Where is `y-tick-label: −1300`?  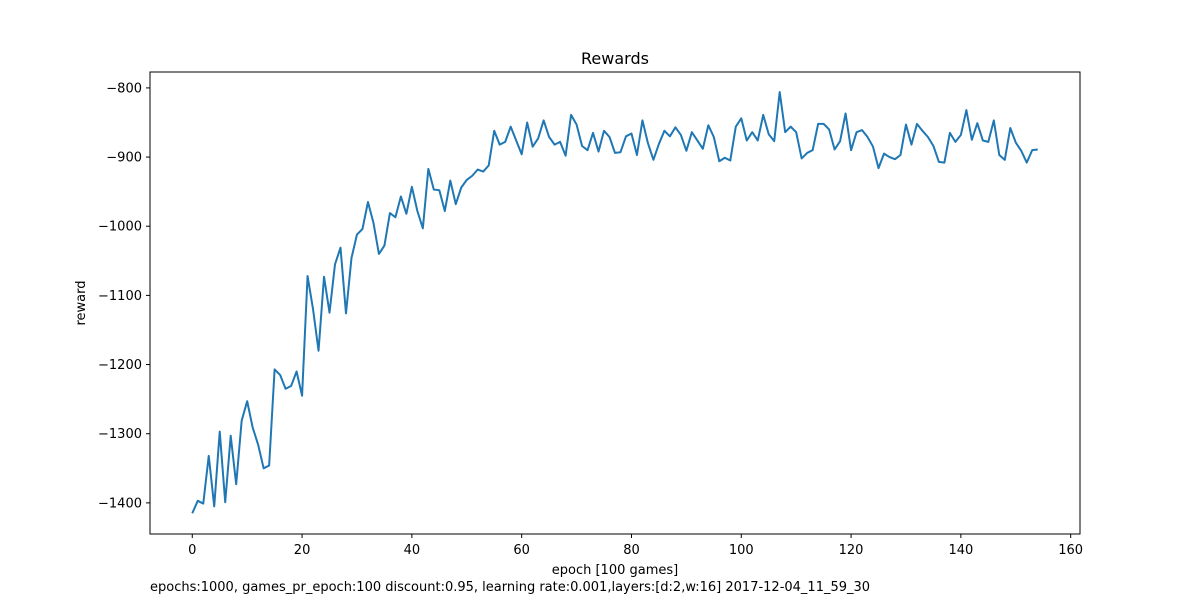
y-tick-label: −1300 is located at coordinates (120, 434).